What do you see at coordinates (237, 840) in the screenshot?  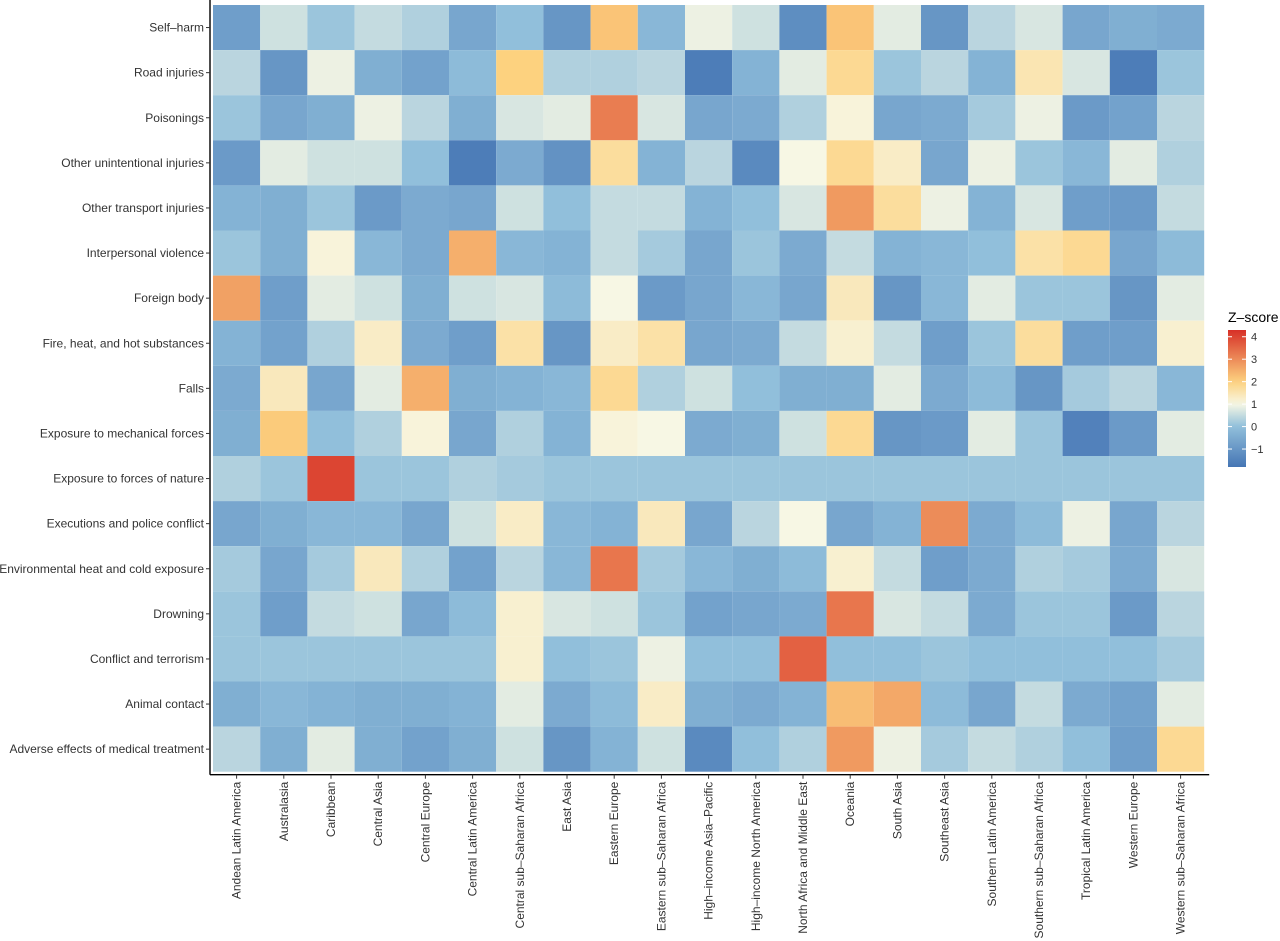 I see `x-tick-label: Andean Latin America` at bounding box center [237, 840].